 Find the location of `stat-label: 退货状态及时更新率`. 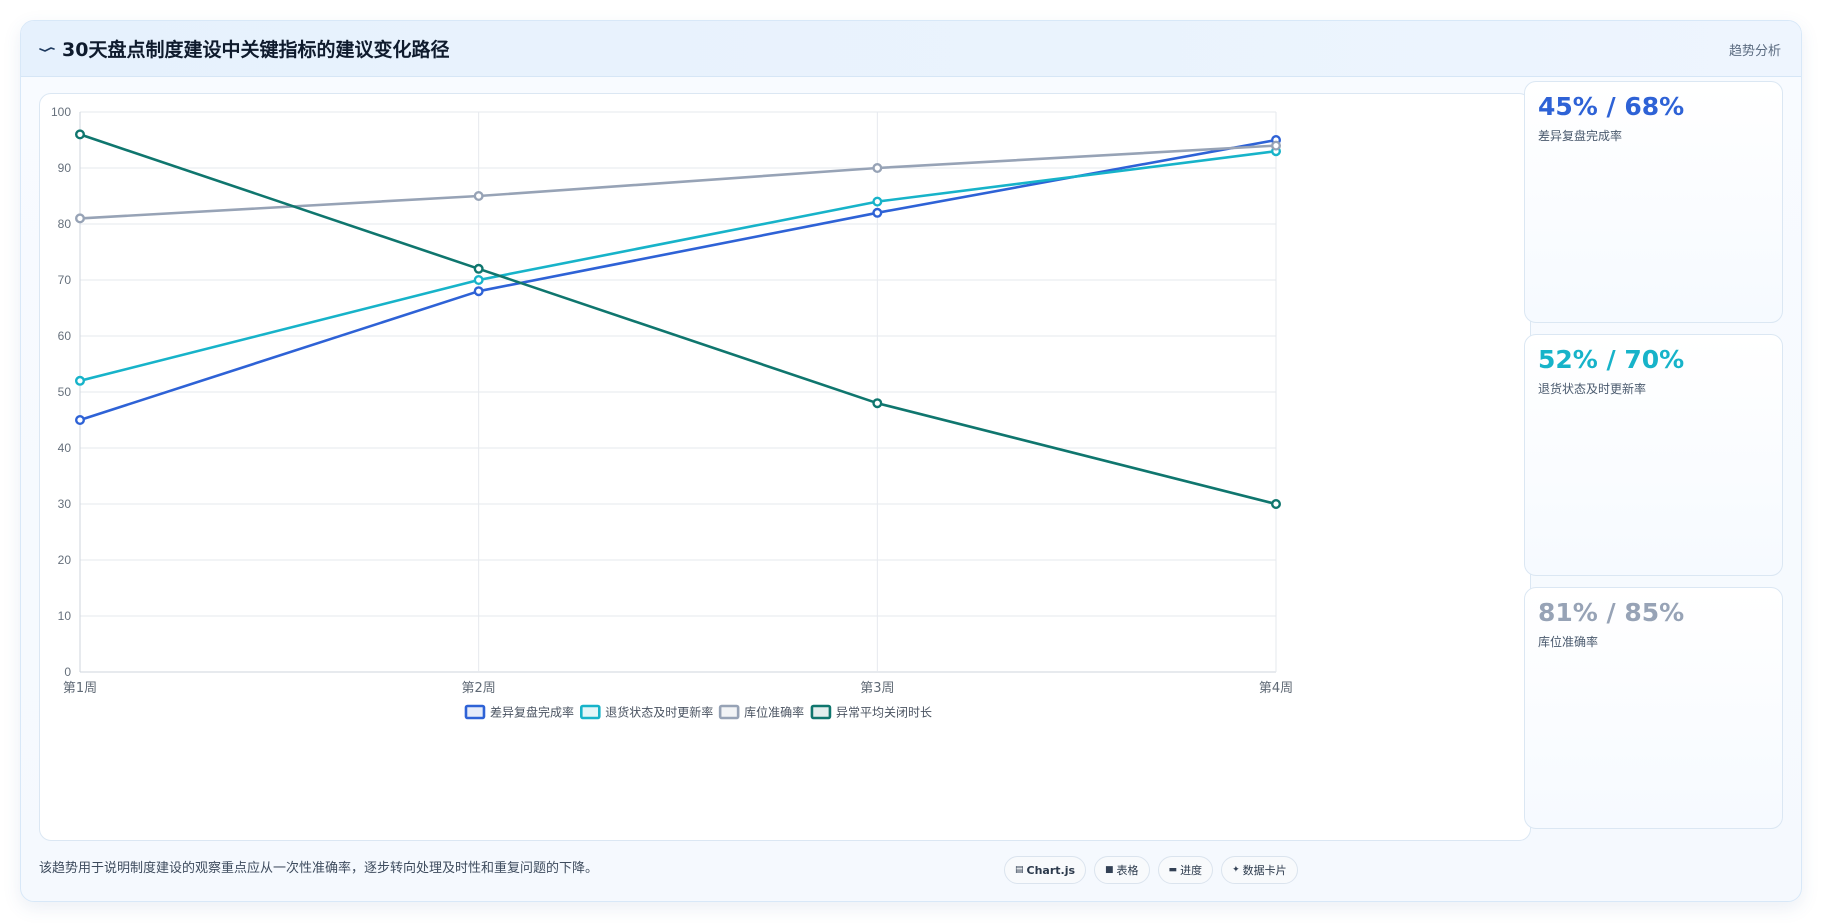

stat-label: 退货状态及时更新率 is located at coordinates (1592, 389).